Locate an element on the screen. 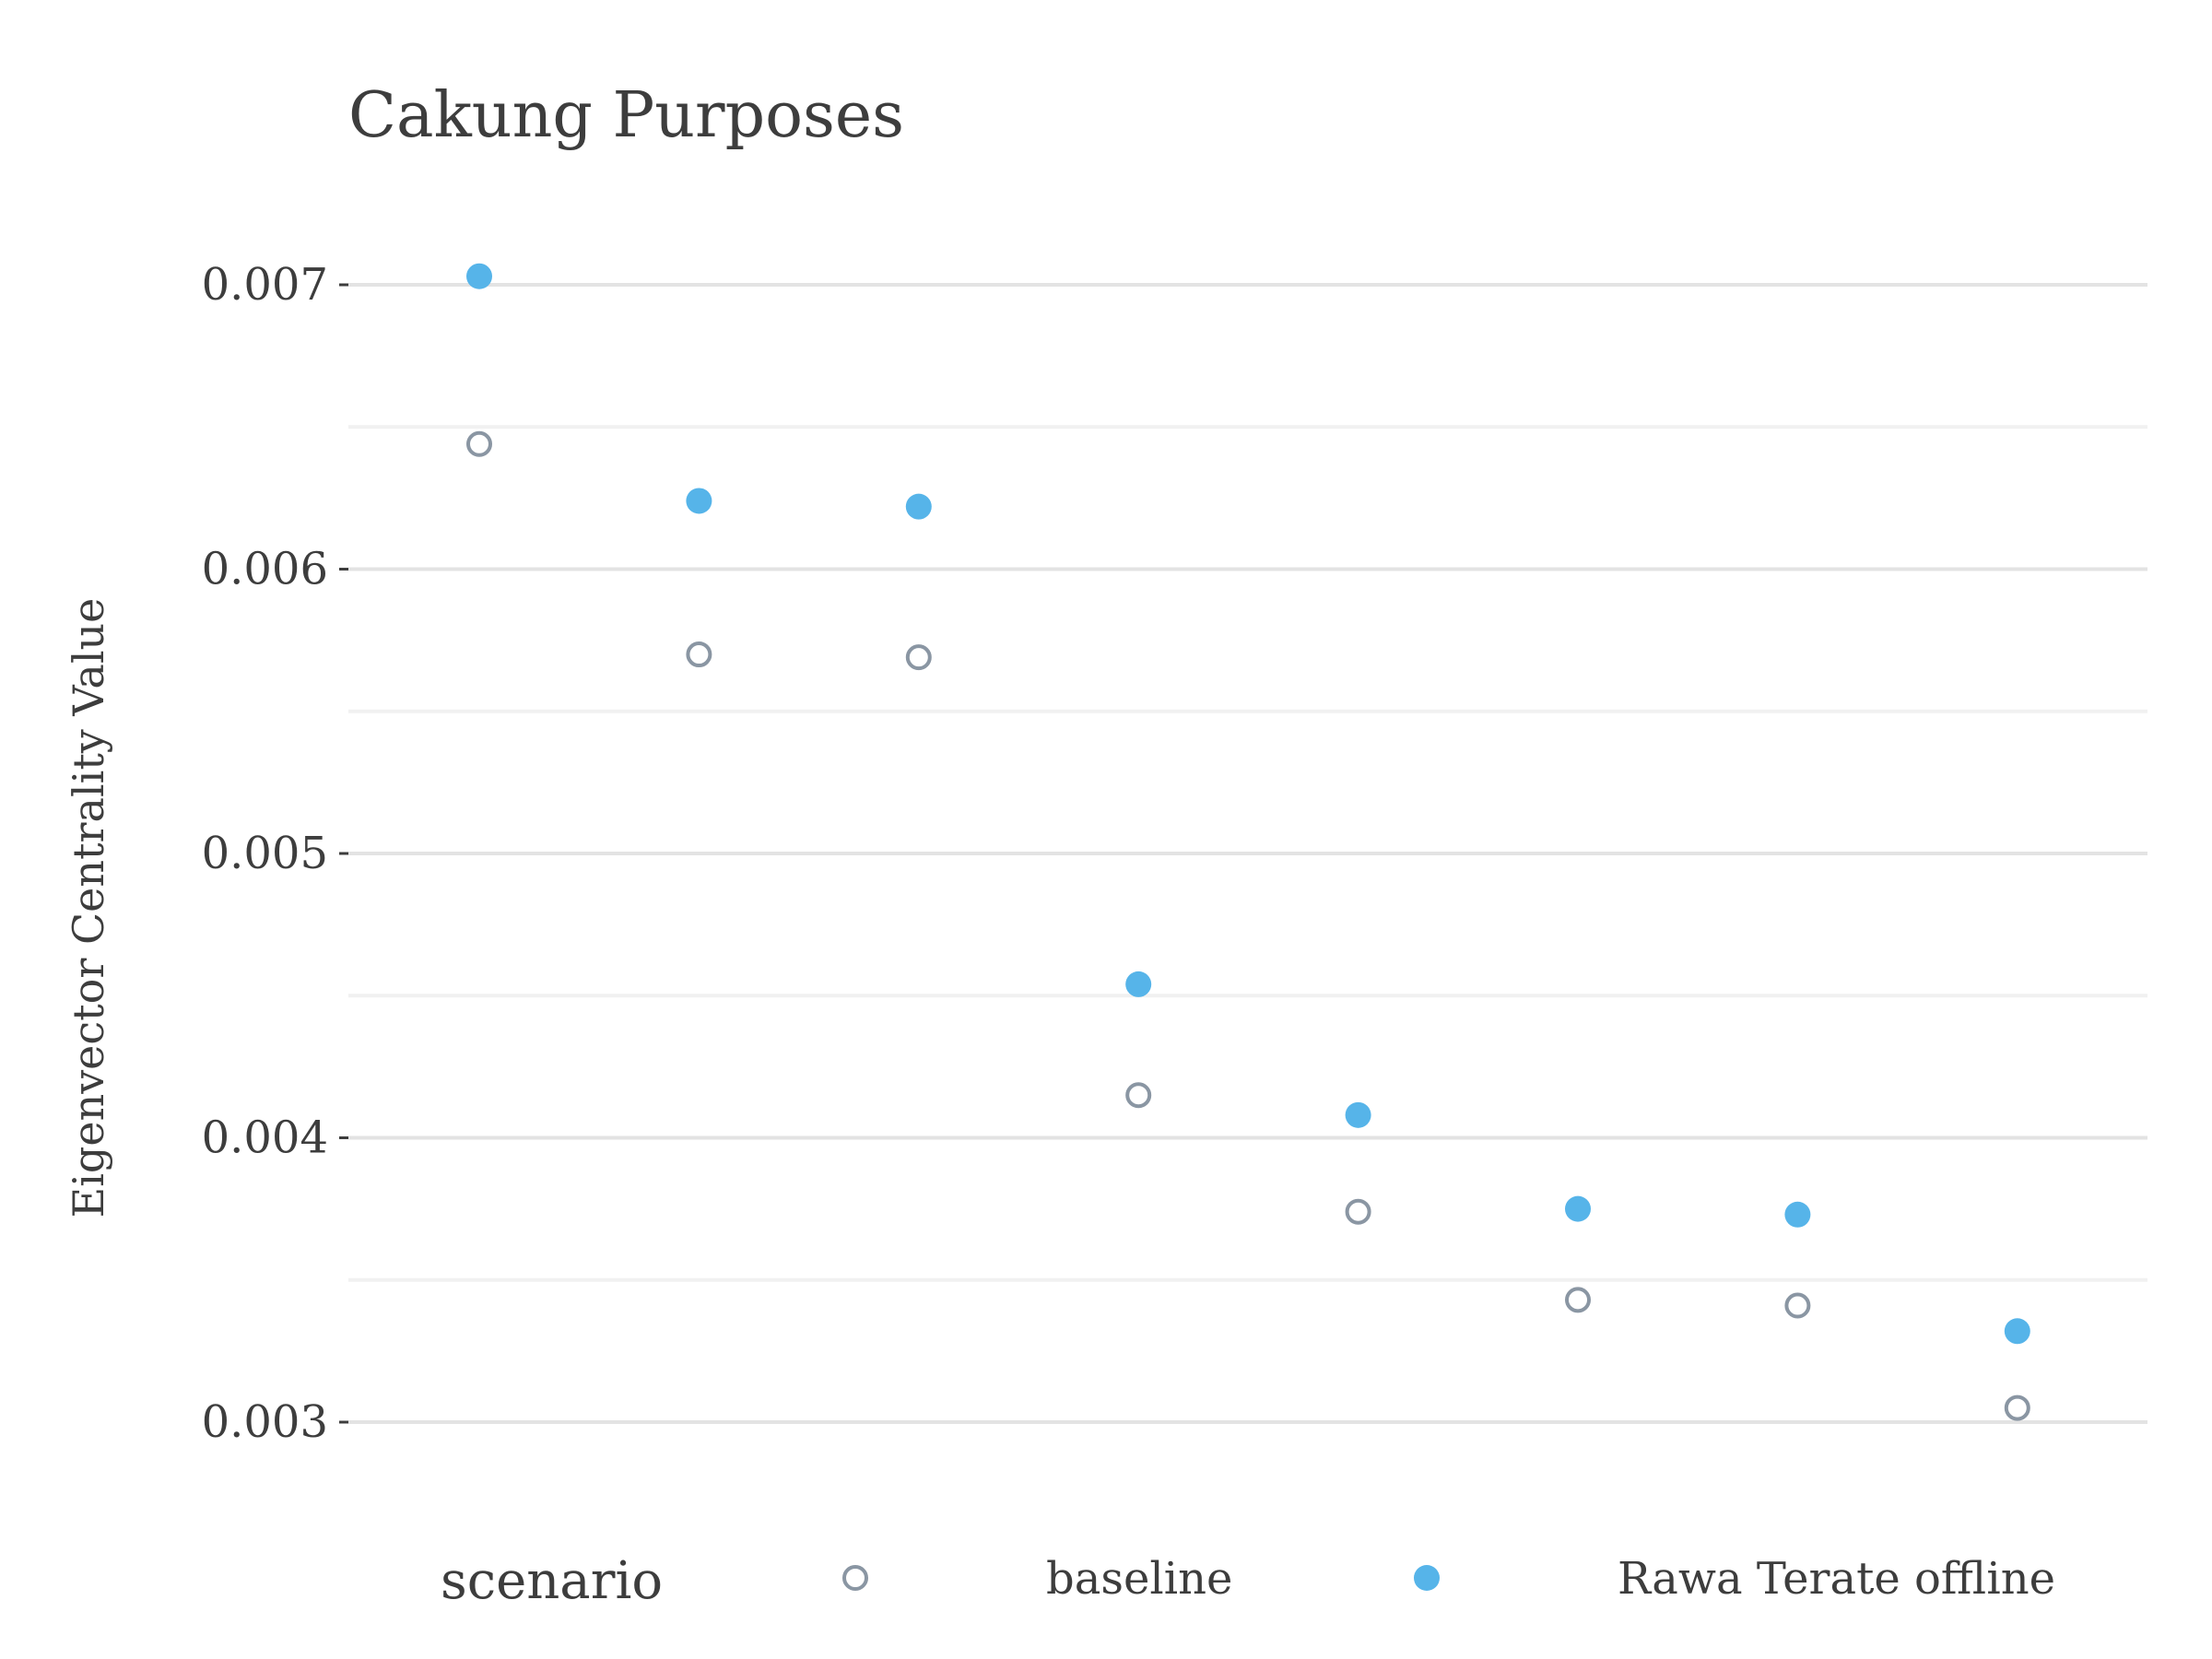 Image resolution: width=2212 pixels, height=1659 pixels. y-axis-ticks: 0.003 0.004 0.005 0.006 0.007 is located at coordinates (275, 853).